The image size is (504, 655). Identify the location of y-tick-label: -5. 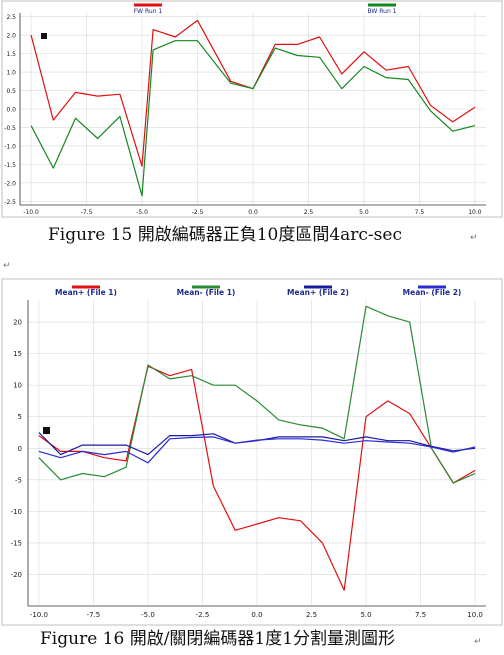
(18, 480).